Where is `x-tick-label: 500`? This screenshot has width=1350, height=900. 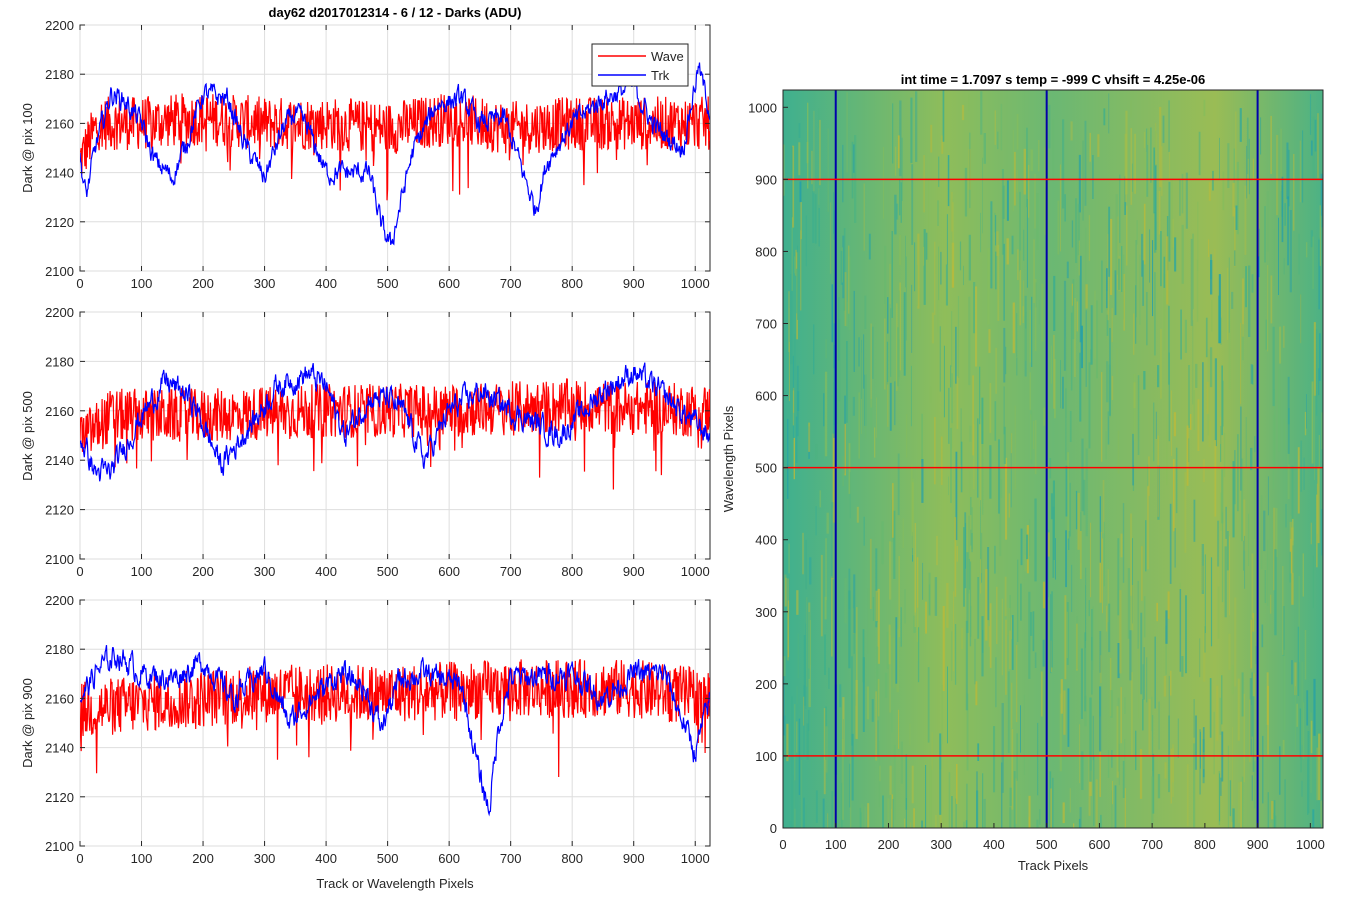
x-tick-label: 500 is located at coordinates (1047, 844).